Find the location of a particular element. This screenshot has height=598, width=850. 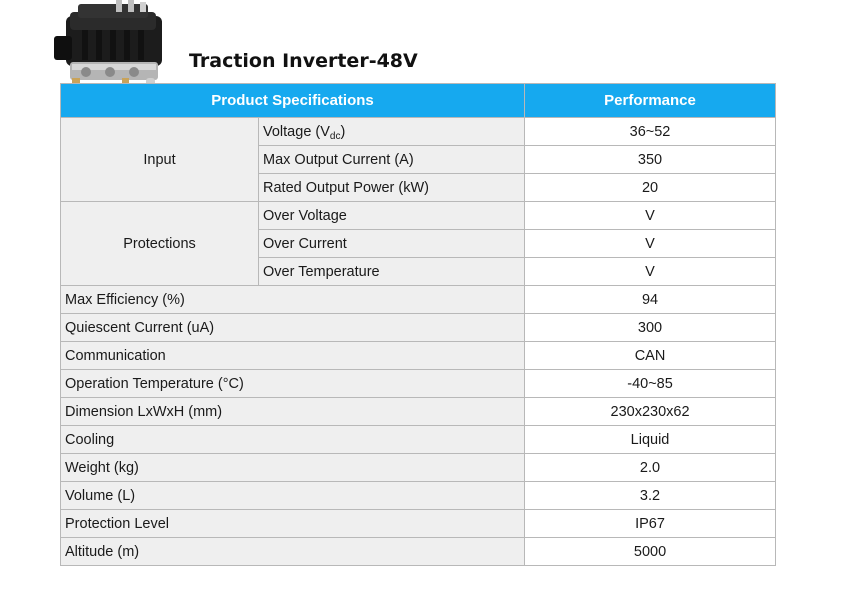

row-value: 2.0 is located at coordinates (650, 467).